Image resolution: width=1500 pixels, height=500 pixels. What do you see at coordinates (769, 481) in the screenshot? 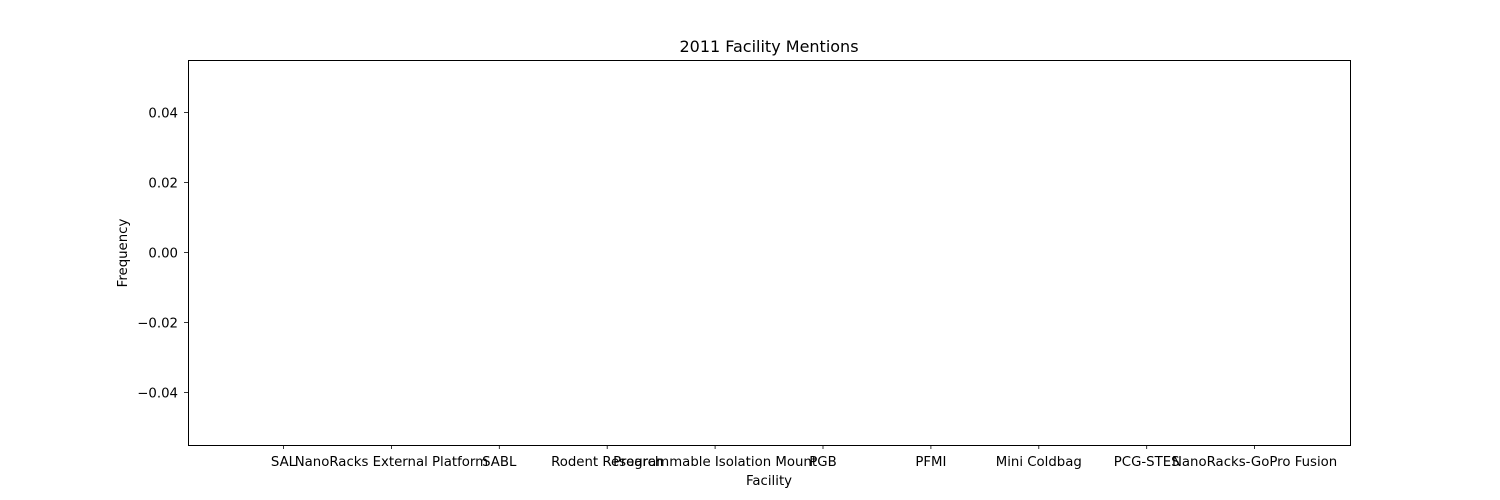
I see `x-axis-title: Facility` at bounding box center [769, 481].